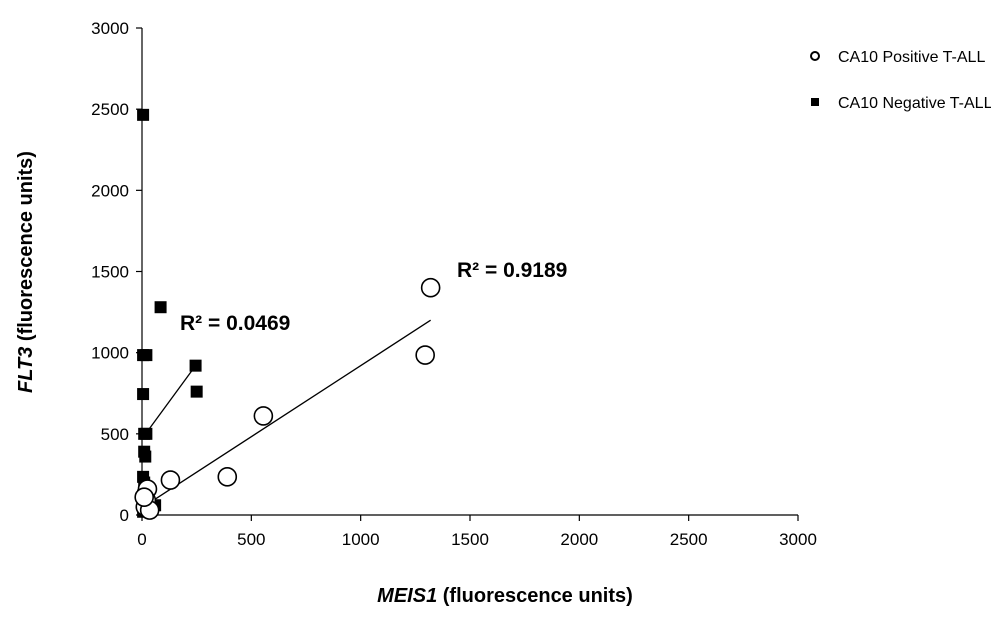 Image resolution: width=991 pixels, height=639 pixels. What do you see at coordinates (361, 539) in the screenshot?
I see `x-tick-label: 1000` at bounding box center [361, 539].